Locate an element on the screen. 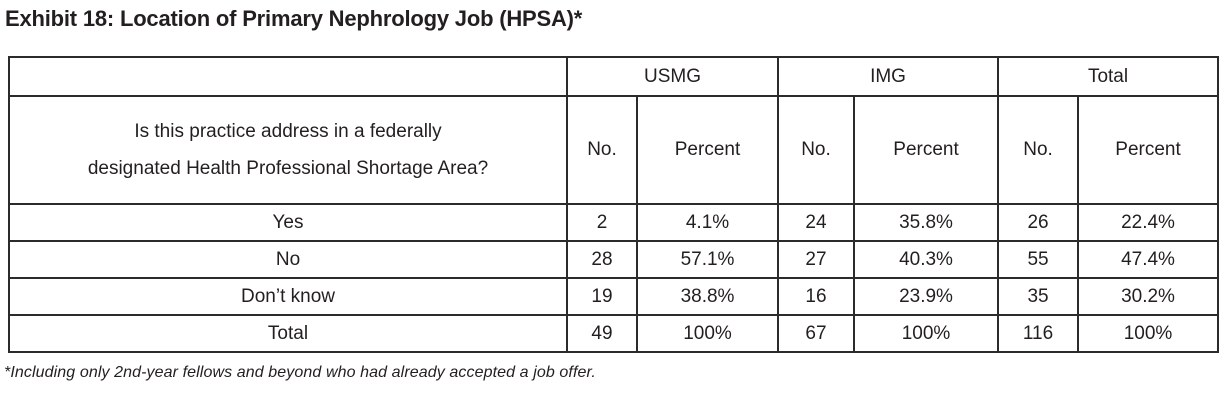 The width and height of the screenshot is (1226, 407). table-row-dont-know: Don’t know 19 38.8% 16 23.9% 35 30.2% is located at coordinates (614, 296).